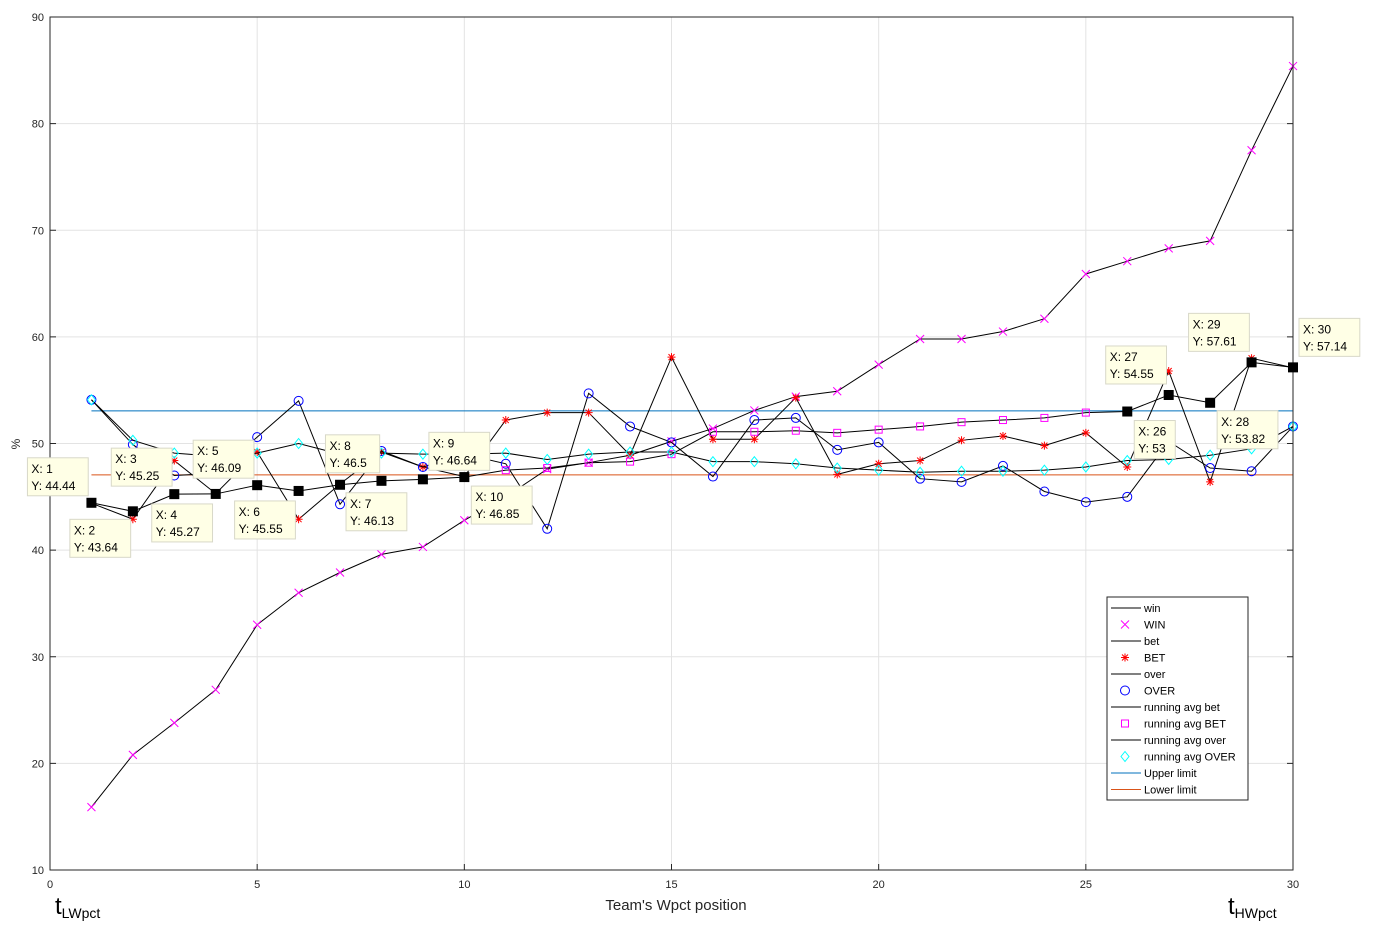 This screenshot has width=1376, height=931. I want to click on datatip-x: X: 29, so click(1207, 324).